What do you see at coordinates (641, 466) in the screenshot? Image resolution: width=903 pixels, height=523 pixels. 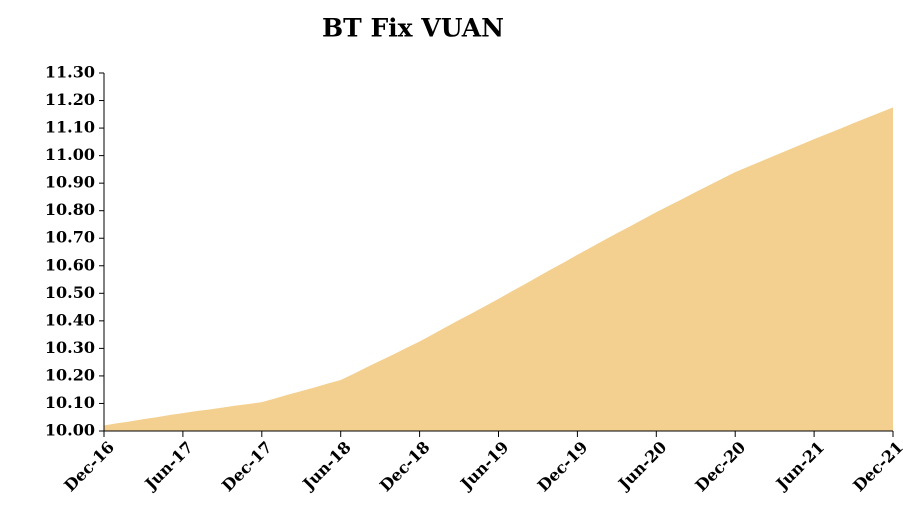 I see `x-tick-label: Jun-20` at bounding box center [641, 466].